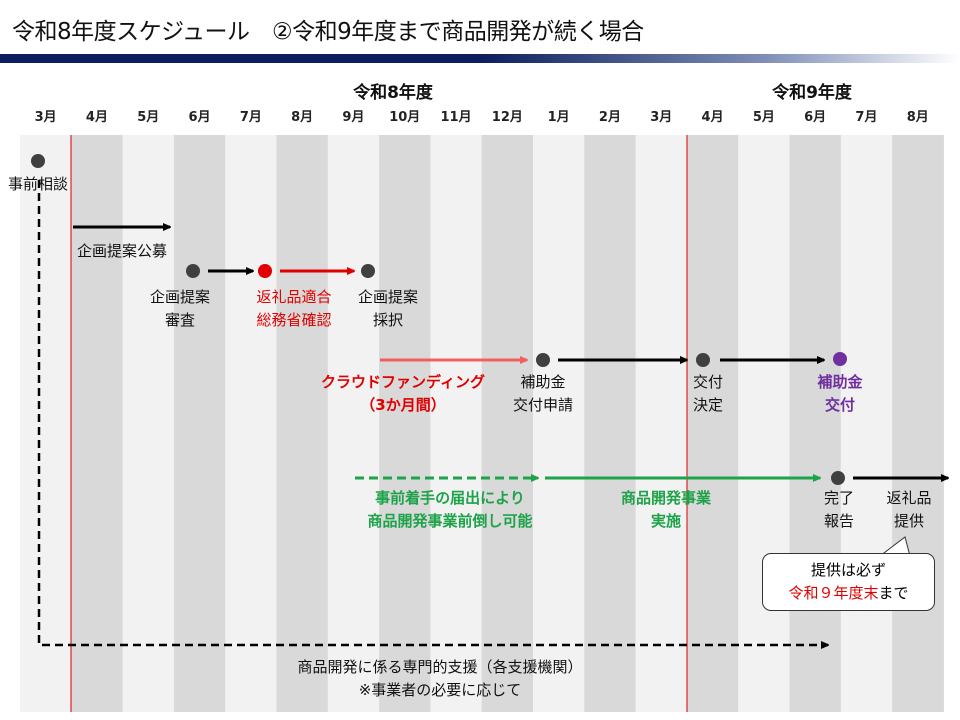 Image resolution: width=960 pixels, height=720 pixels. I want to click on label-line: ※事業者の必要に応じて, so click(440, 690).